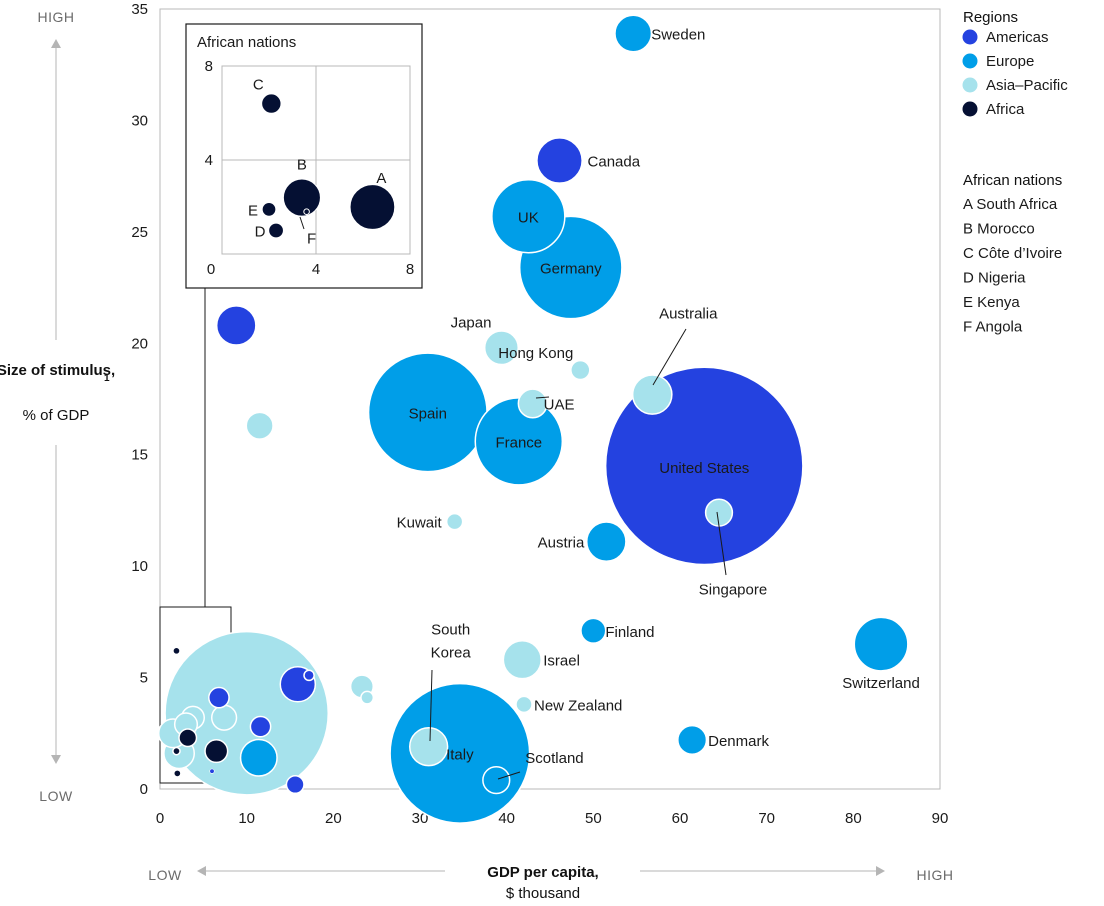 This screenshot has height=906, width=1104. What do you see at coordinates (1010, 61) in the screenshot?
I see `legend-label-europe: Europe` at bounding box center [1010, 61].